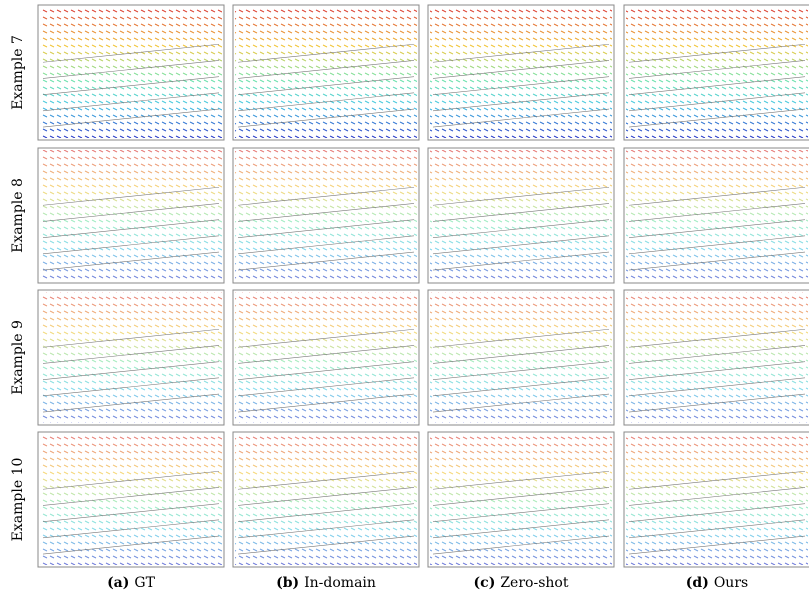 Image resolution: width=809 pixels, height=595 pixels. Describe the element at coordinates (144, 583) in the screenshot. I see `caption-label: GT` at that location.